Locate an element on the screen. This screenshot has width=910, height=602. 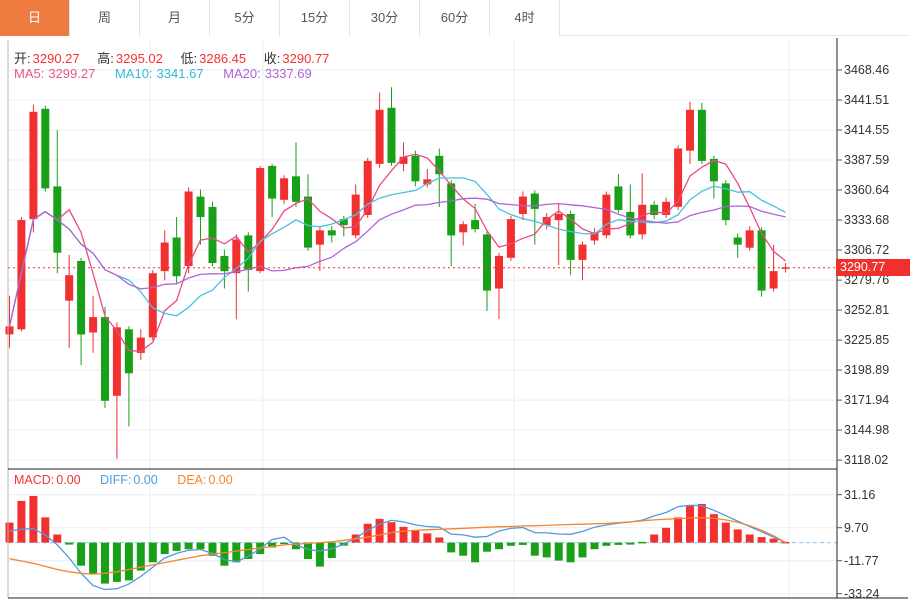
tab-4hour: 4时 is located at coordinates (525, 18).